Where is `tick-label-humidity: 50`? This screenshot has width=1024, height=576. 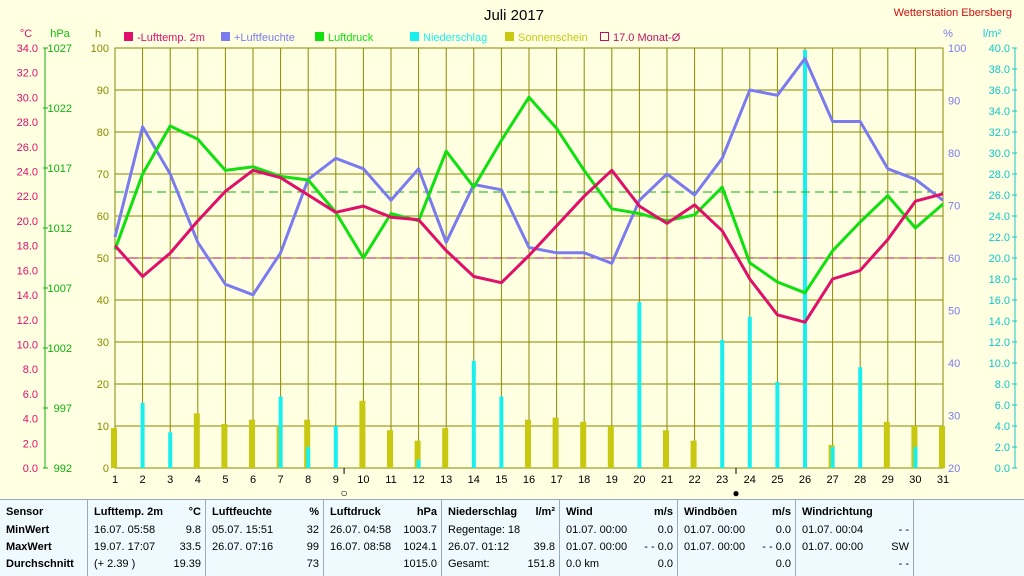 tick-label-humidity: 50 is located at coordinates (954, 312).